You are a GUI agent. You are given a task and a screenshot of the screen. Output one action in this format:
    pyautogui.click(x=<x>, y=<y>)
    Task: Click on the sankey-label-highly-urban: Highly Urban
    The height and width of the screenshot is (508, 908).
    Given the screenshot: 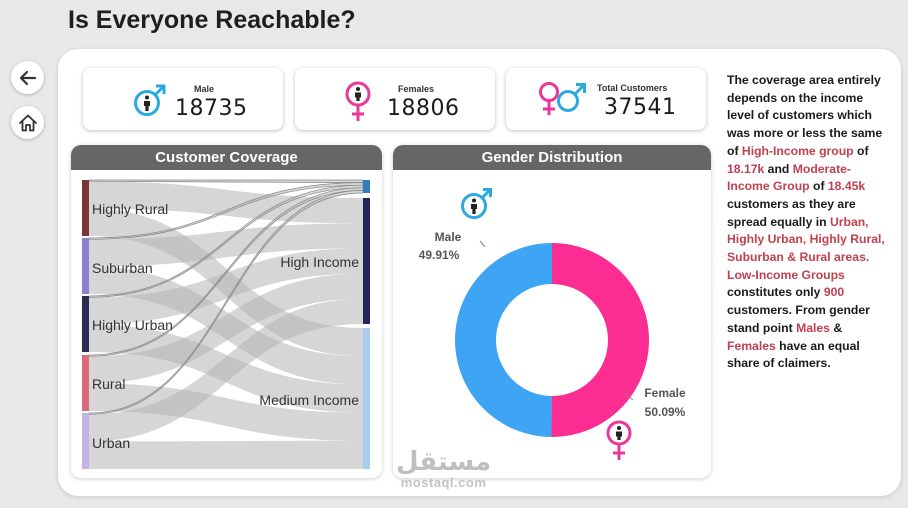 What is the action you would take?
    pyautogui.click(x=132, y=325)
    